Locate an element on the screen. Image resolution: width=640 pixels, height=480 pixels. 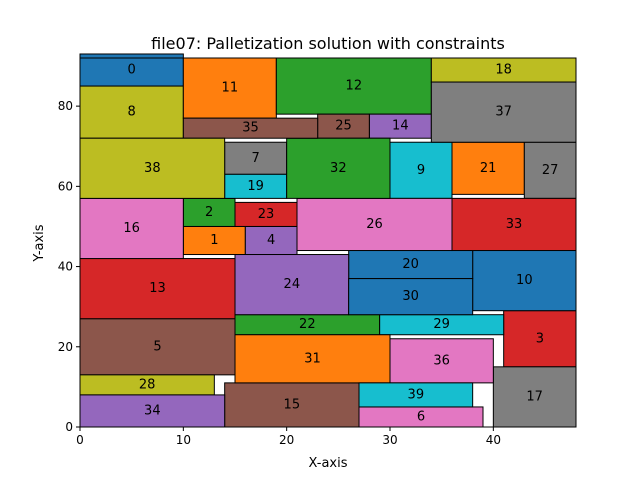
box-20: 20 is located at coordinates (411, 265).